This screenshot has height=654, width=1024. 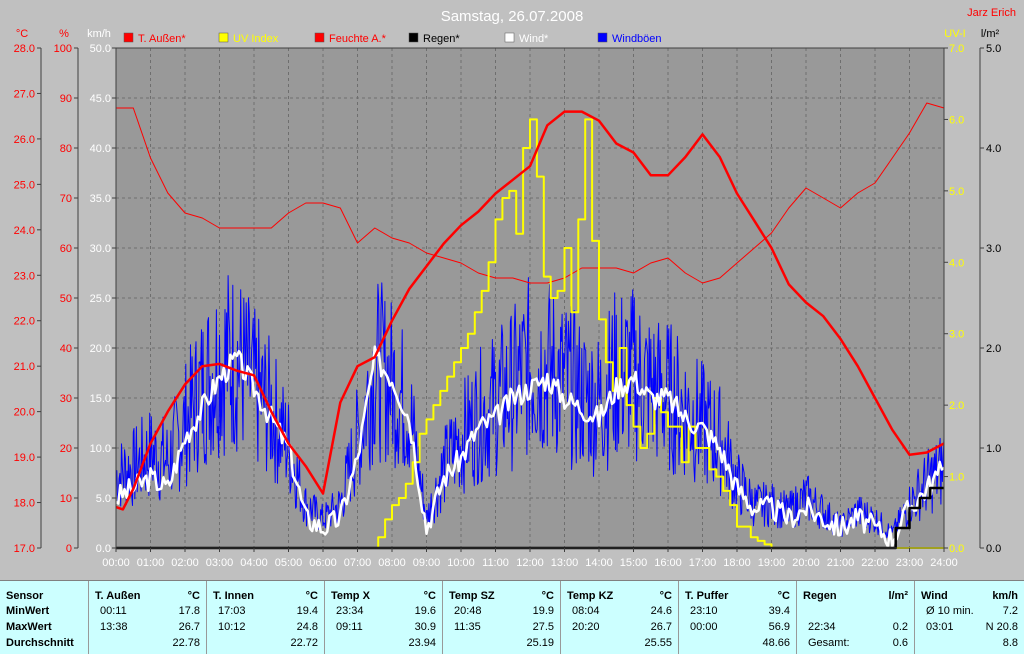 I want to click on stats-max-time: 22:34, so click(x=822, y=627).